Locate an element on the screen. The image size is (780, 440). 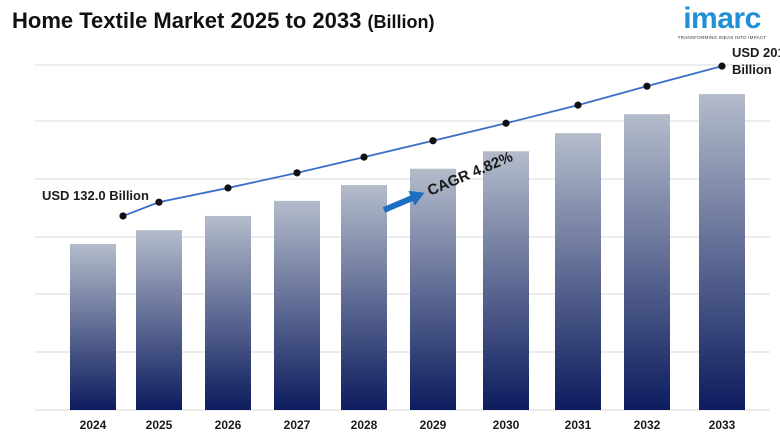
trend-point-2025 is located at coordinates (159, 202).